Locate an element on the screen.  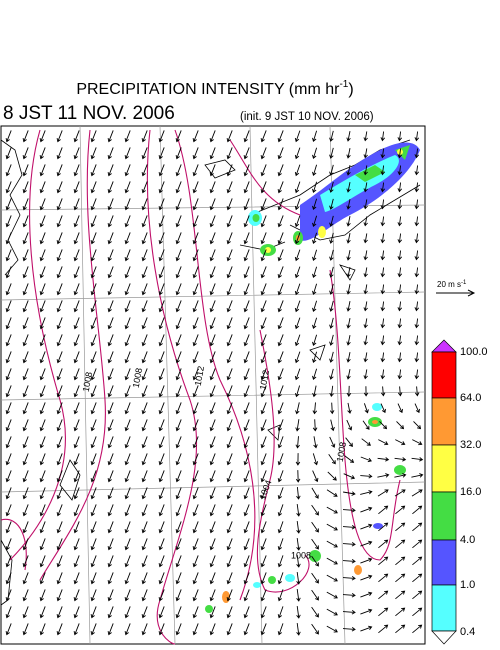
colorbar-label: 16.0 is located at coordinates (470, 492).